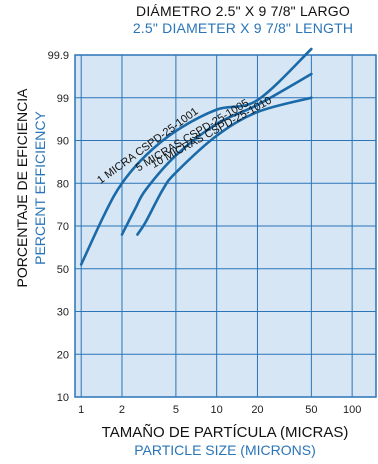 The image size is (378, 464). I want to click on x-tick-label: 5, so click(176, 410).